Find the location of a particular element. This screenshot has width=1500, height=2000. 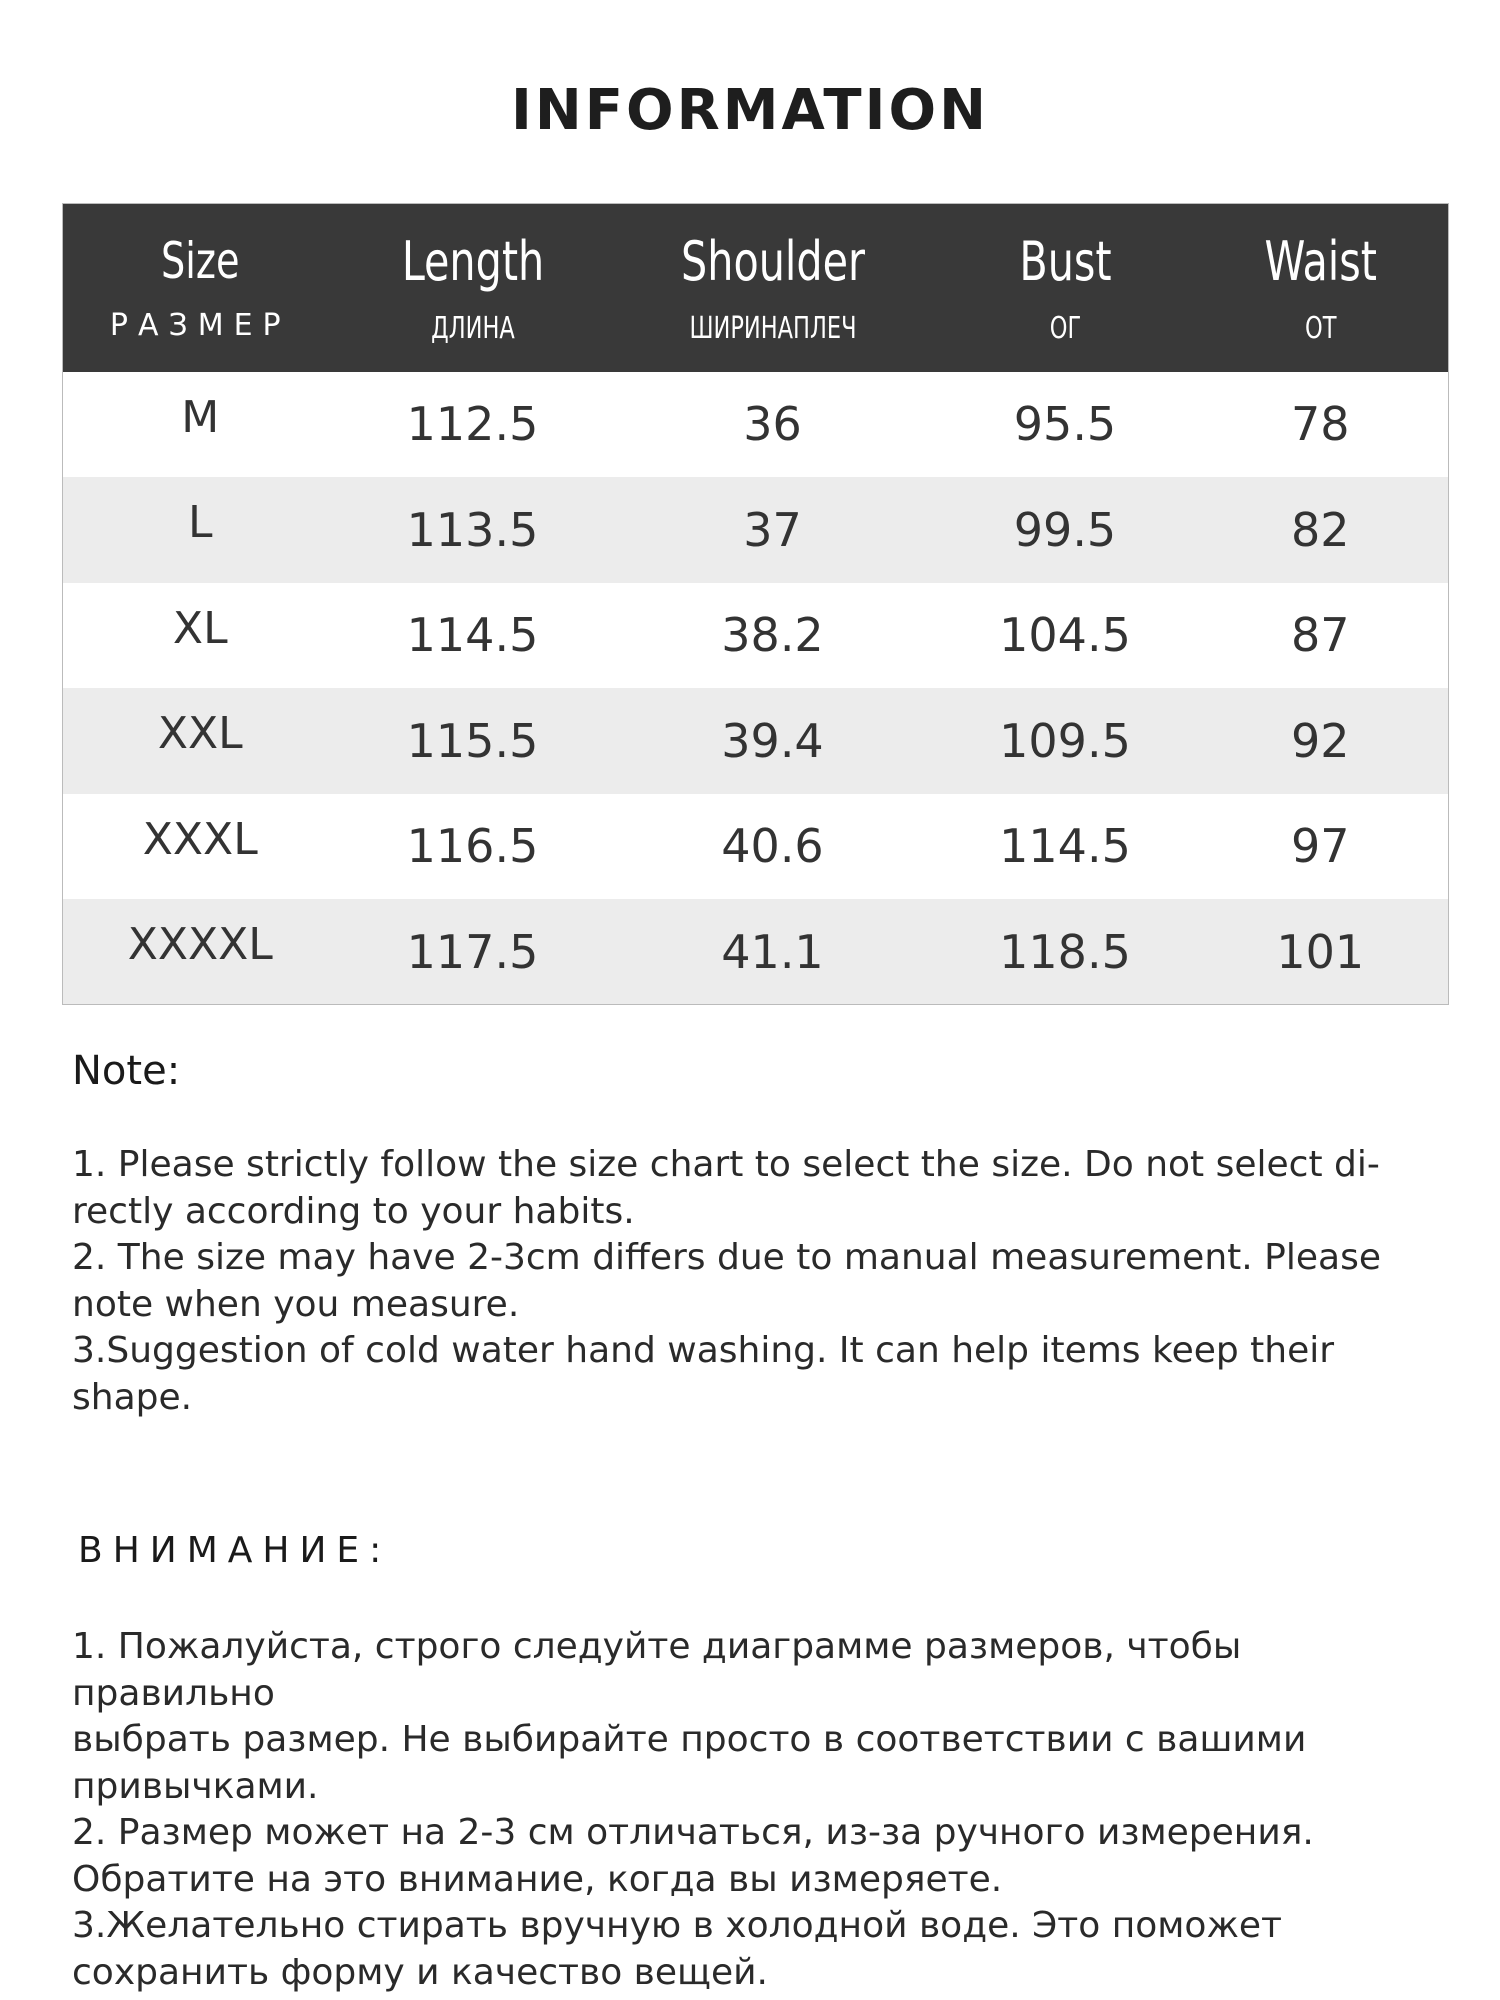

table-cell: 99.5 is located at coordinates (1065, 529).